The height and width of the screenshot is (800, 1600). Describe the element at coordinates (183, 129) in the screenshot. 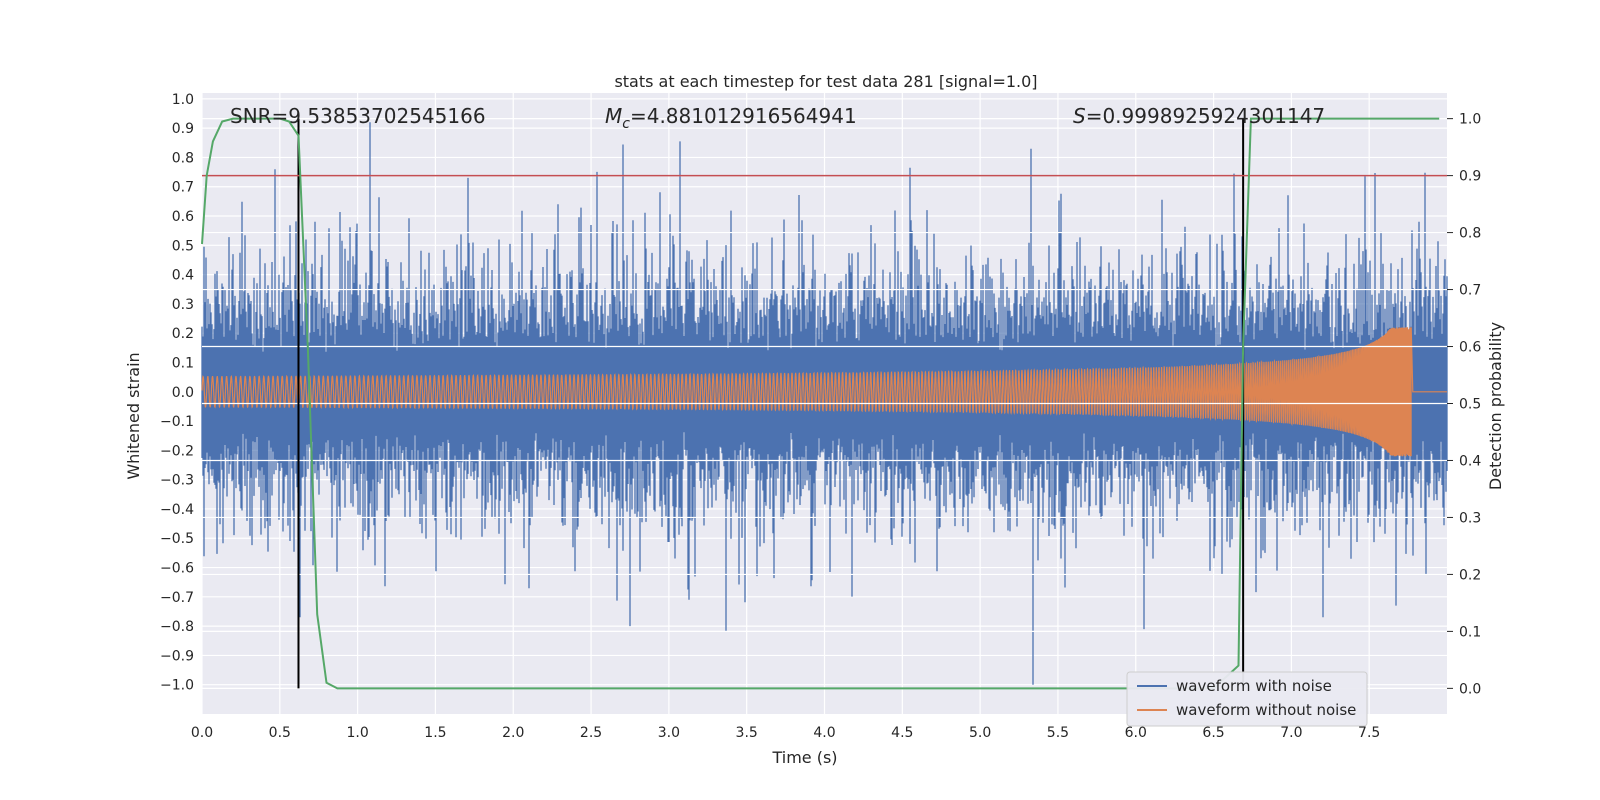

I see `y-tick-label-left: 0.9` at that location.